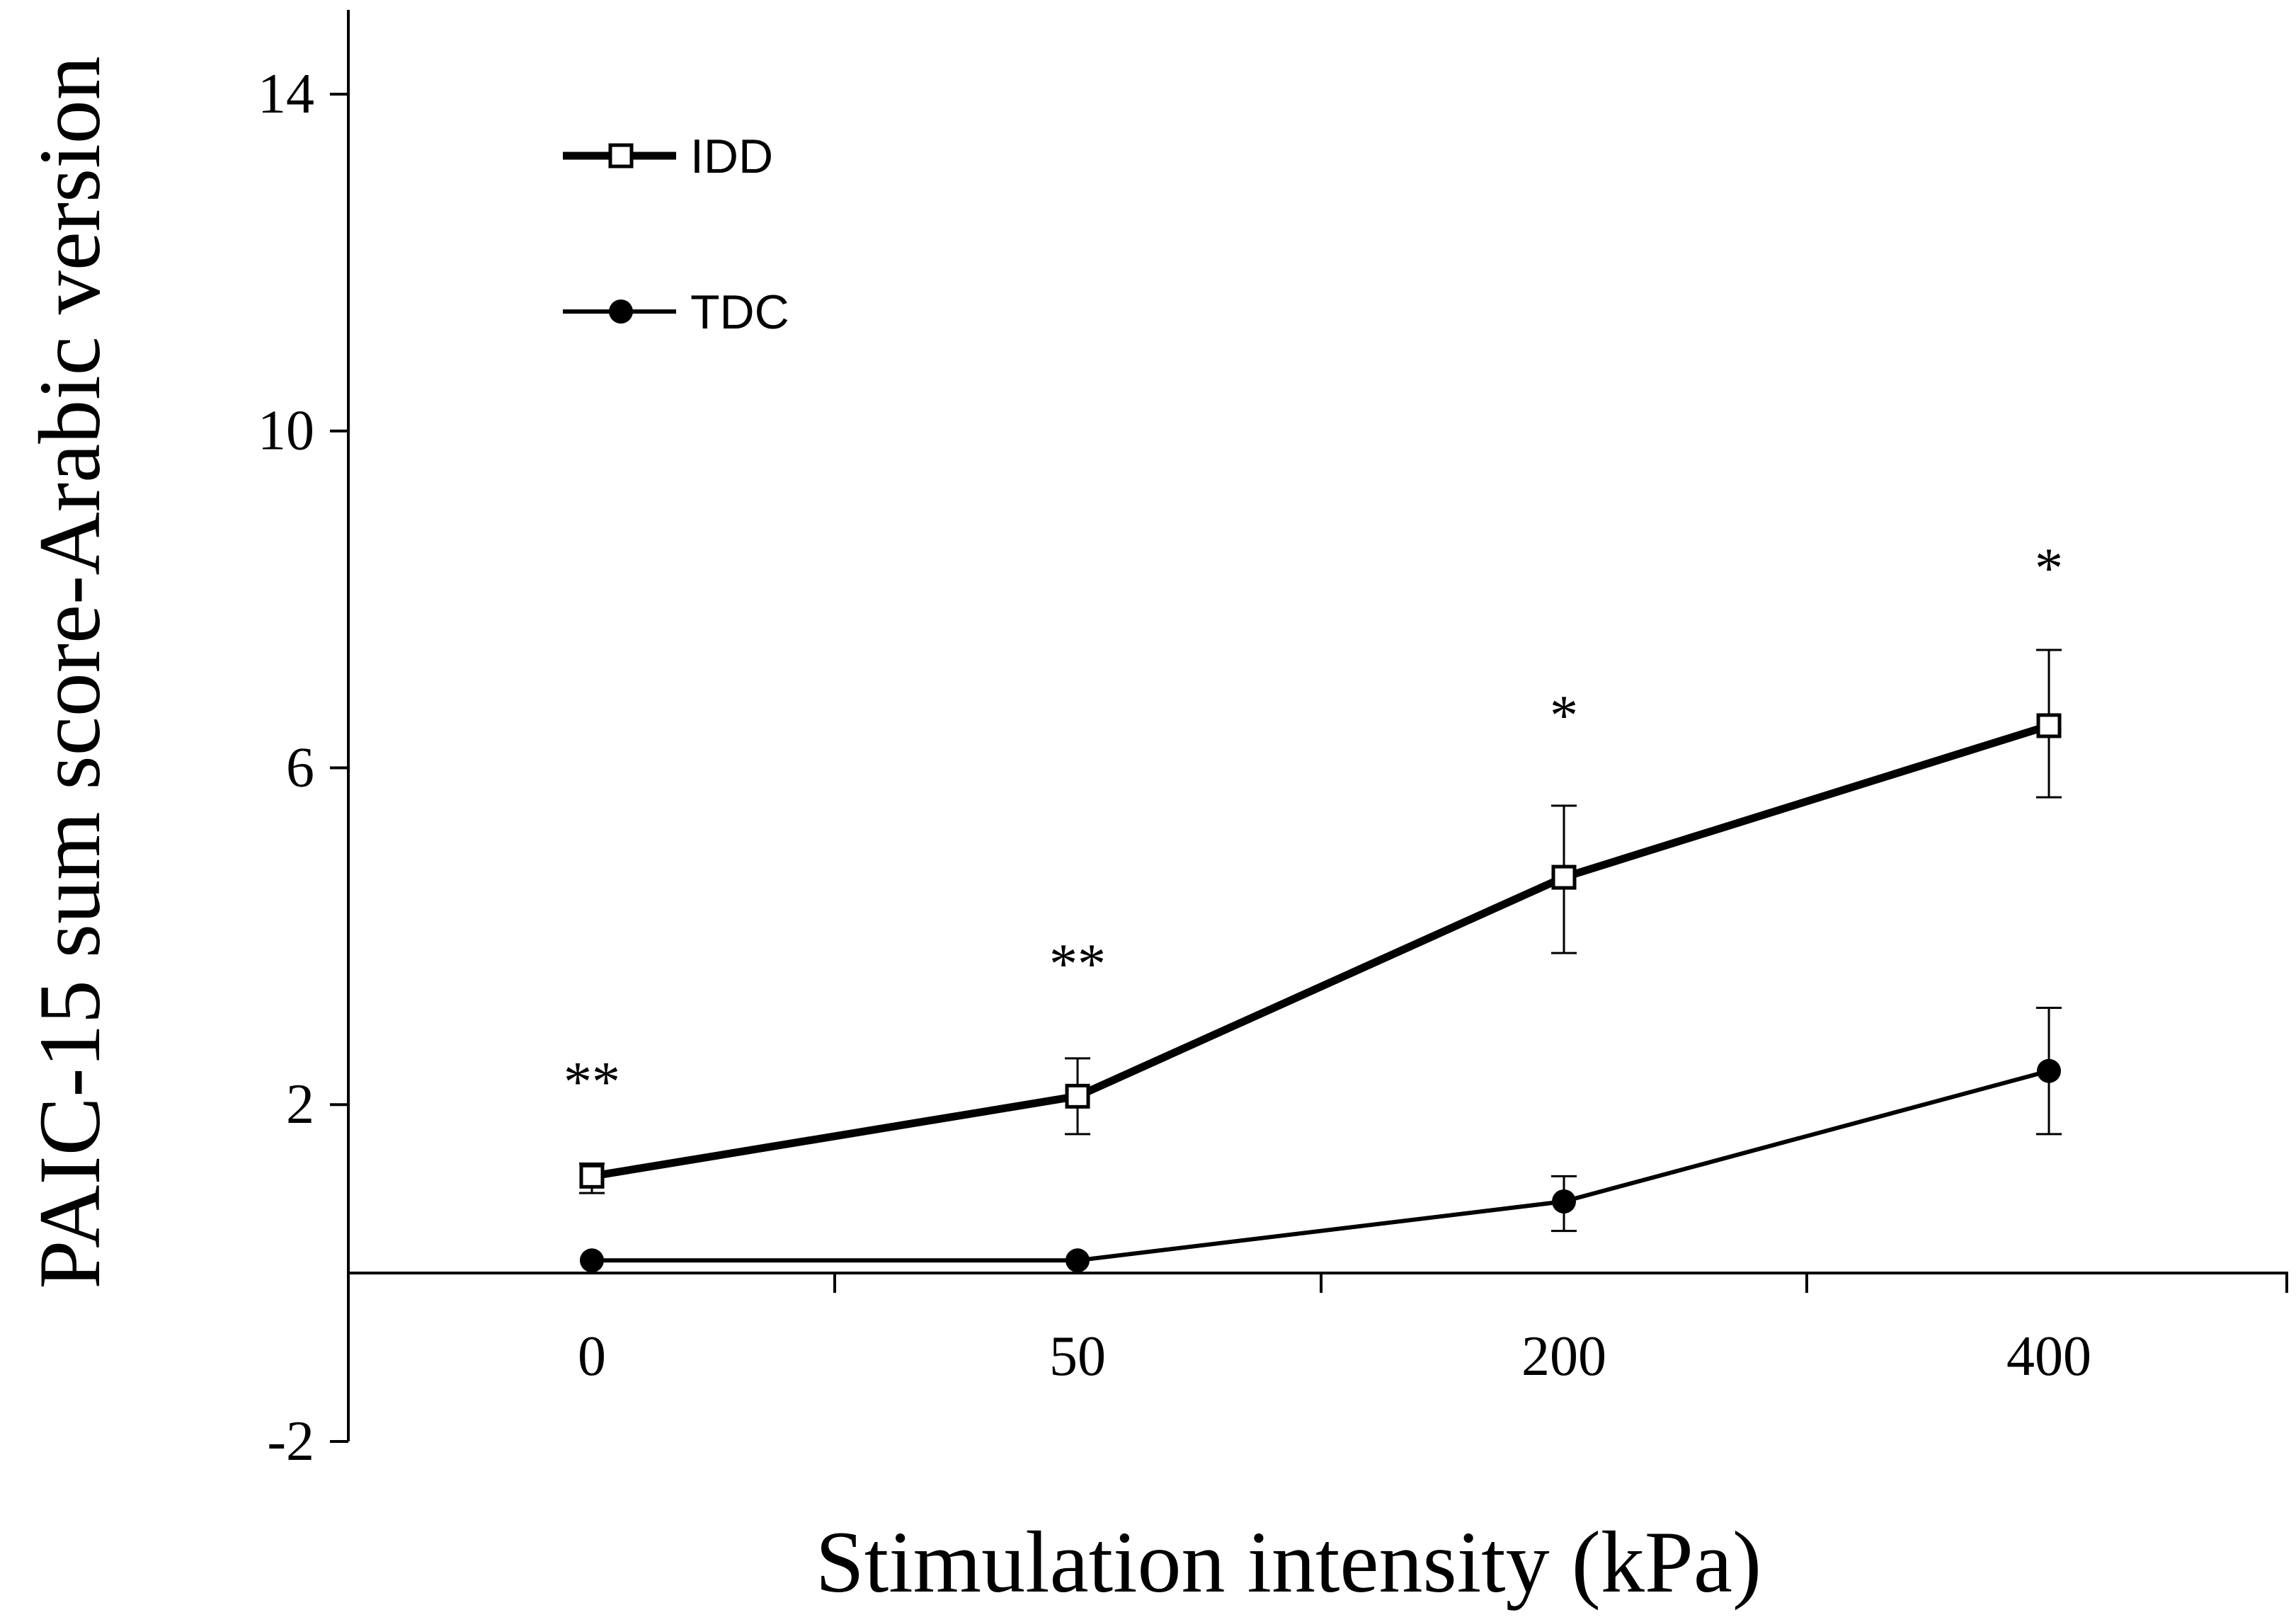  I want to click on x-axis-title: Stimulation intensity (kPa), so click(1288, 1562).